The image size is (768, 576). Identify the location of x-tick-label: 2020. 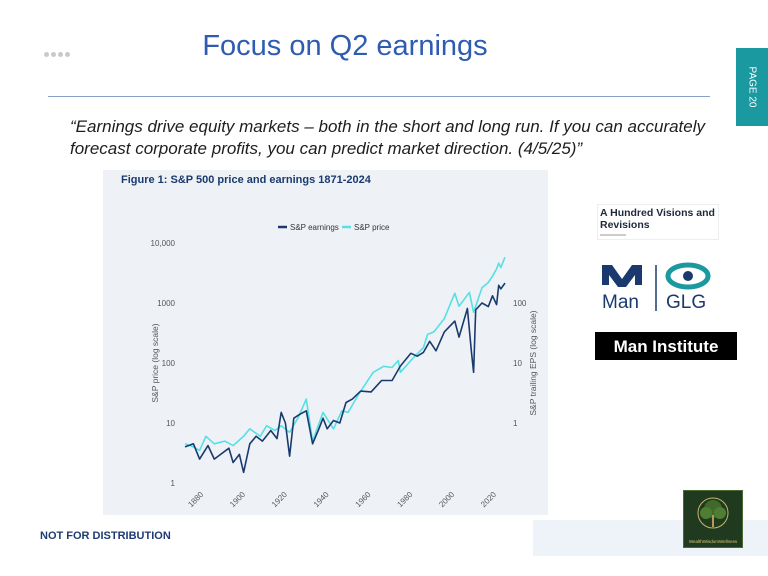
(488, 499).